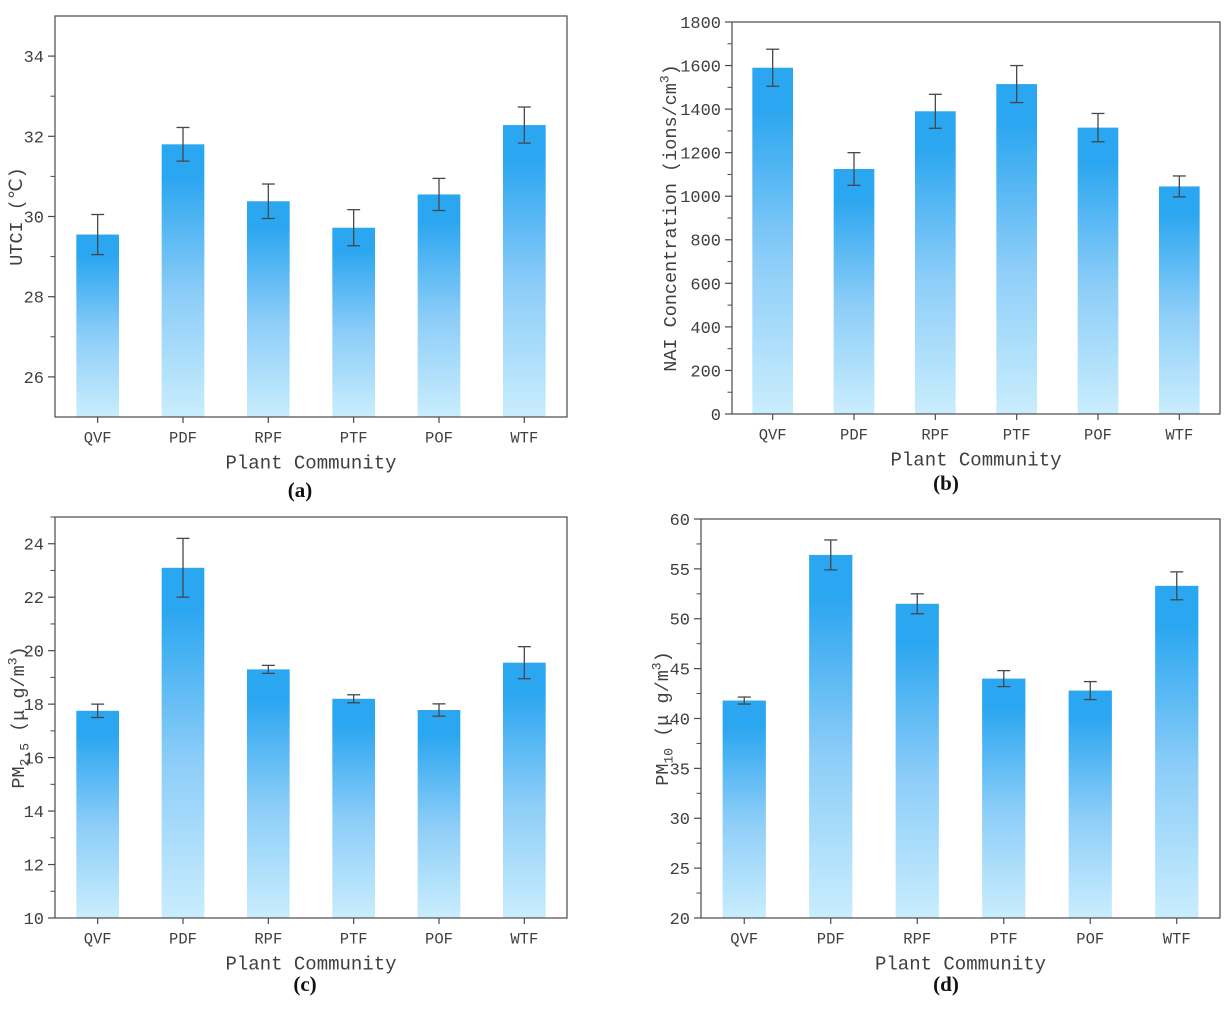  What do you see at coordinates (439, 814) in the screenshot?
I see `bar-c-pof` at bounding box center [439, 814].